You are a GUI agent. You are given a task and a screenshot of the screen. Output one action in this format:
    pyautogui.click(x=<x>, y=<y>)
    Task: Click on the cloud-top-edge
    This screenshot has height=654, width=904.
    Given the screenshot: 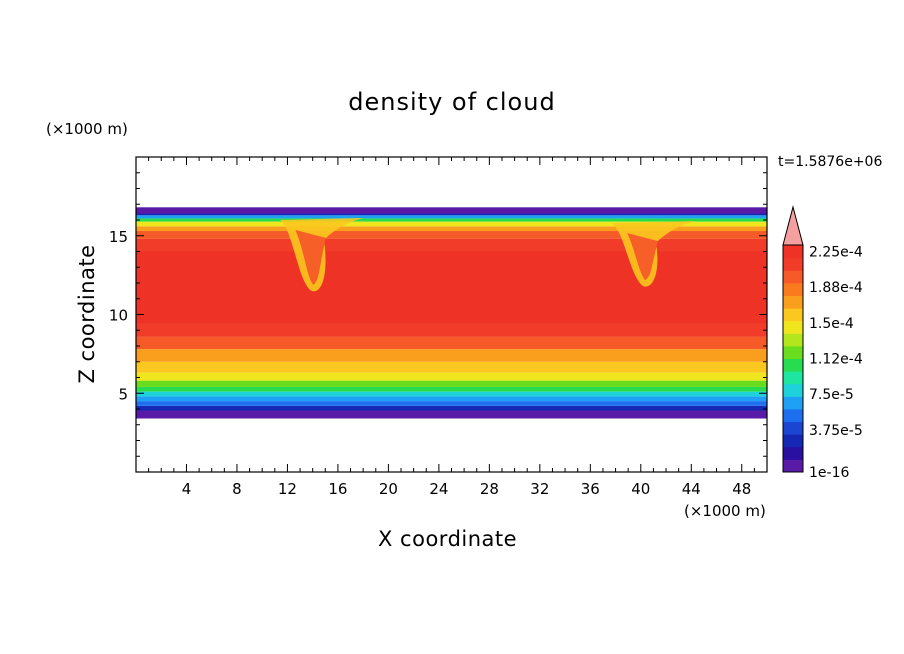 What is the action you would take?
    pyautogui.click(x=451, y=210)
    